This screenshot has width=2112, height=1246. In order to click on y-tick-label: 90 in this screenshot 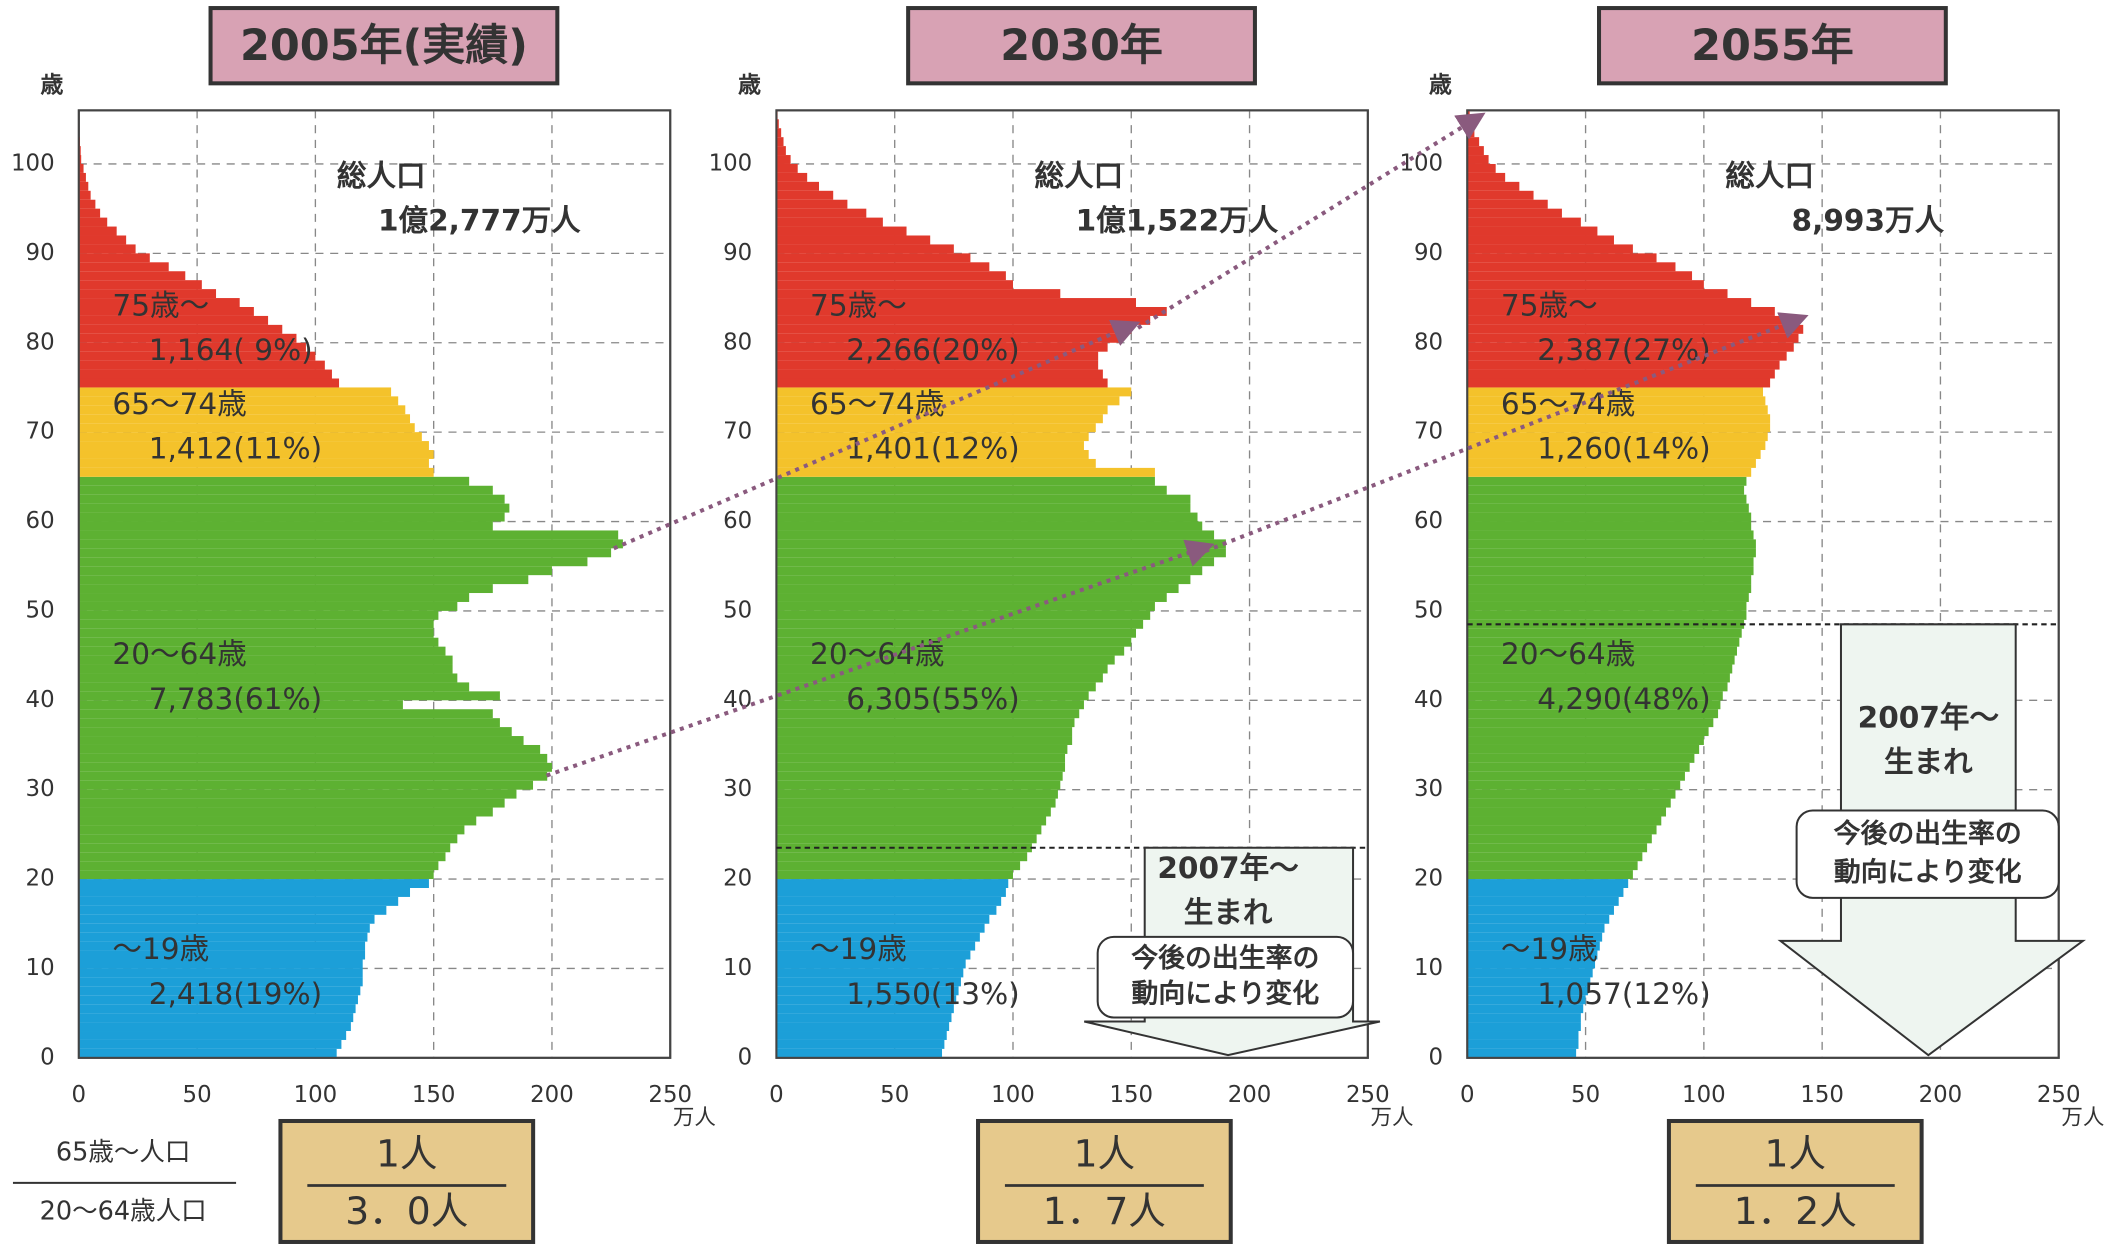, I will do `click(737, 253)`.